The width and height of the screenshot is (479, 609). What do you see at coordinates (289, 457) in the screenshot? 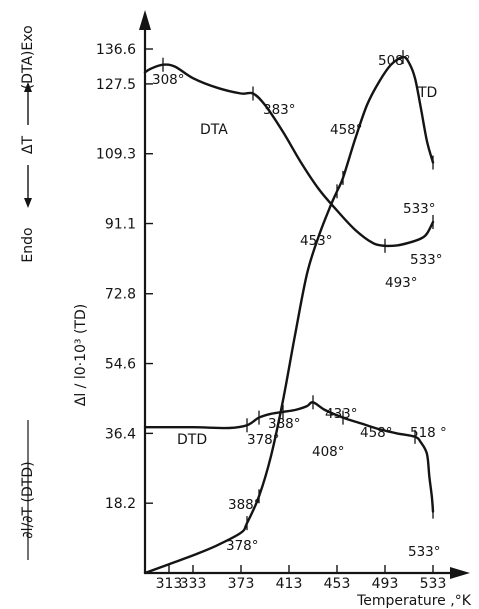
I see `series-line-dtd` at bounding box center [289, 457].